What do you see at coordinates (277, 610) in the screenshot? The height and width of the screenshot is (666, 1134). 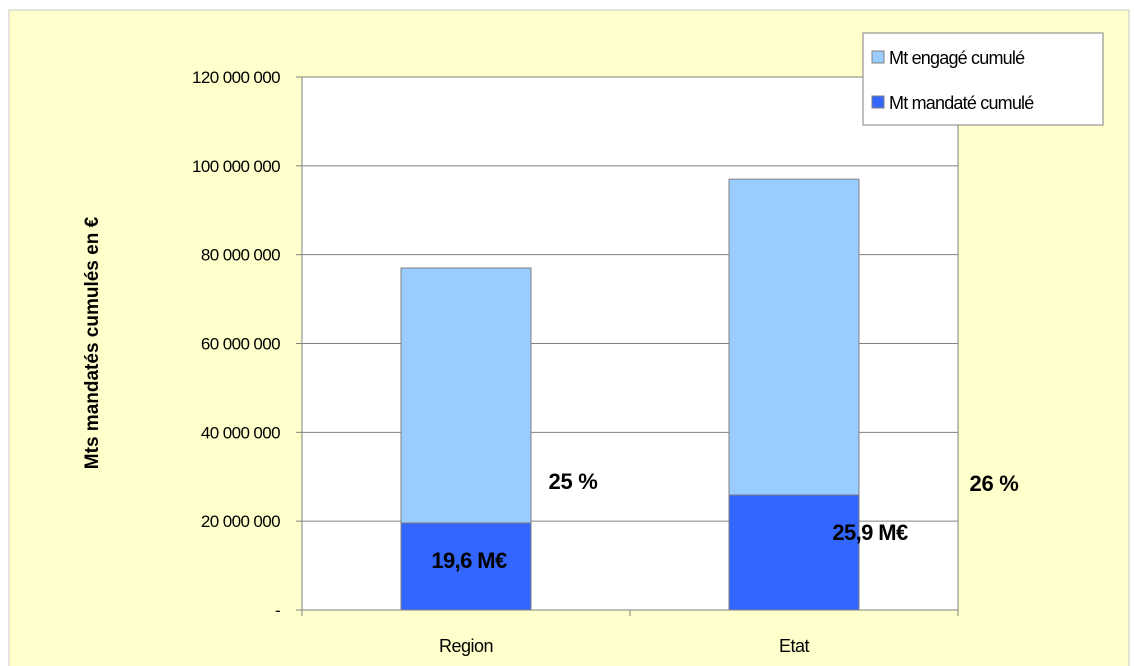 I see `y-tick-label: -` at bounding box center [277, 610].